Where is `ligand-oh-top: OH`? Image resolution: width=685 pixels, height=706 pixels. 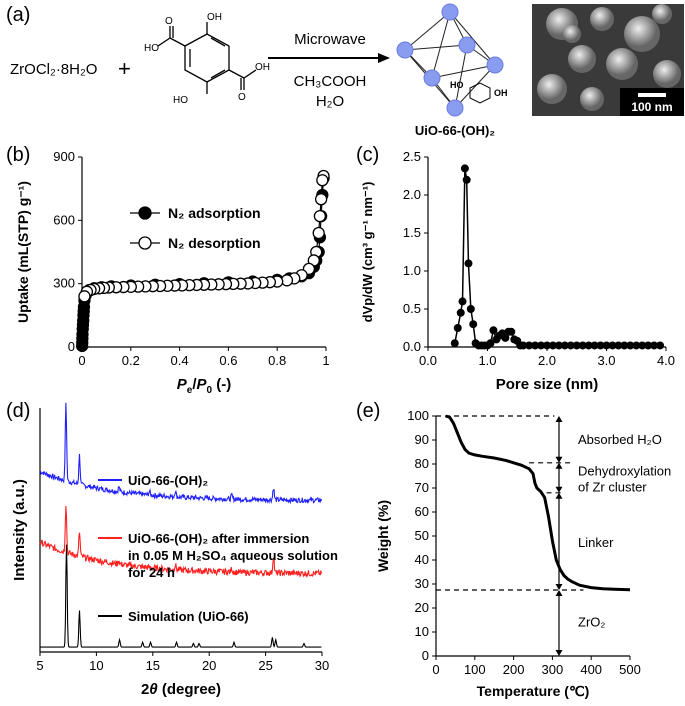
ligand-oh-top: OH is located at coordinates (214, 17).